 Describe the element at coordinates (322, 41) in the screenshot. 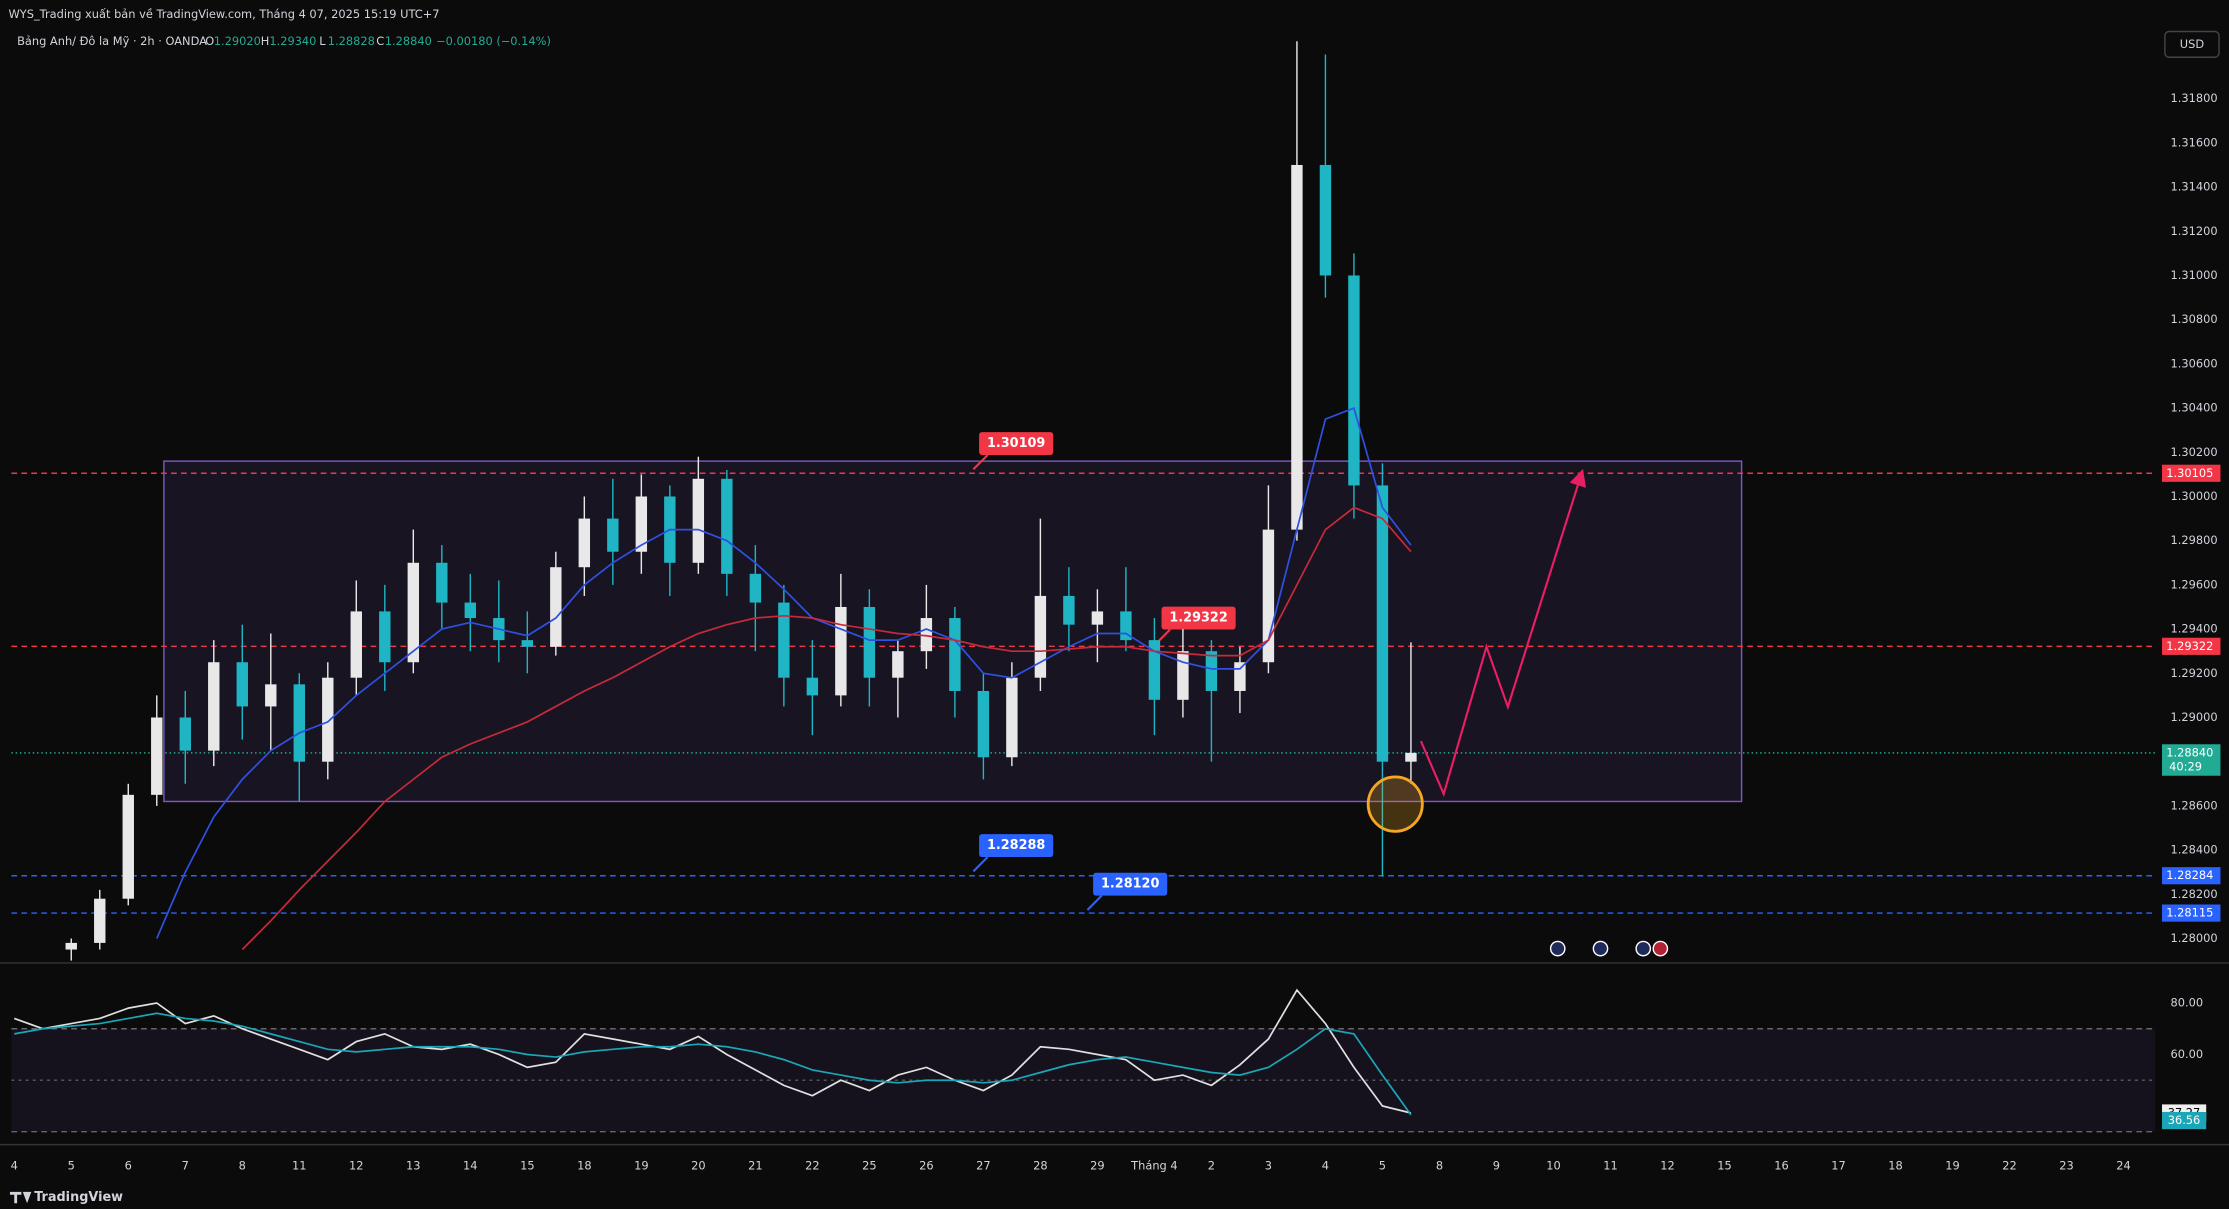

I see `legend-key: L` at that location.